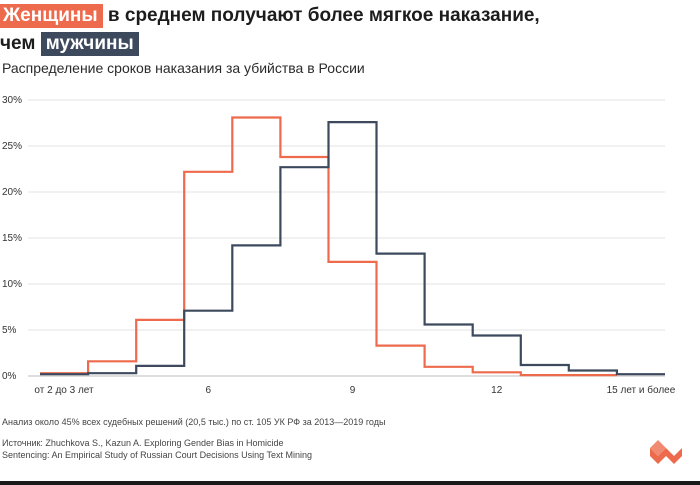 The width and height of the screenshot is (700, 485). Describe the element at coordinates (350, 44) in the screenshot. I see `title-line-2: чем мужчины` at that location.